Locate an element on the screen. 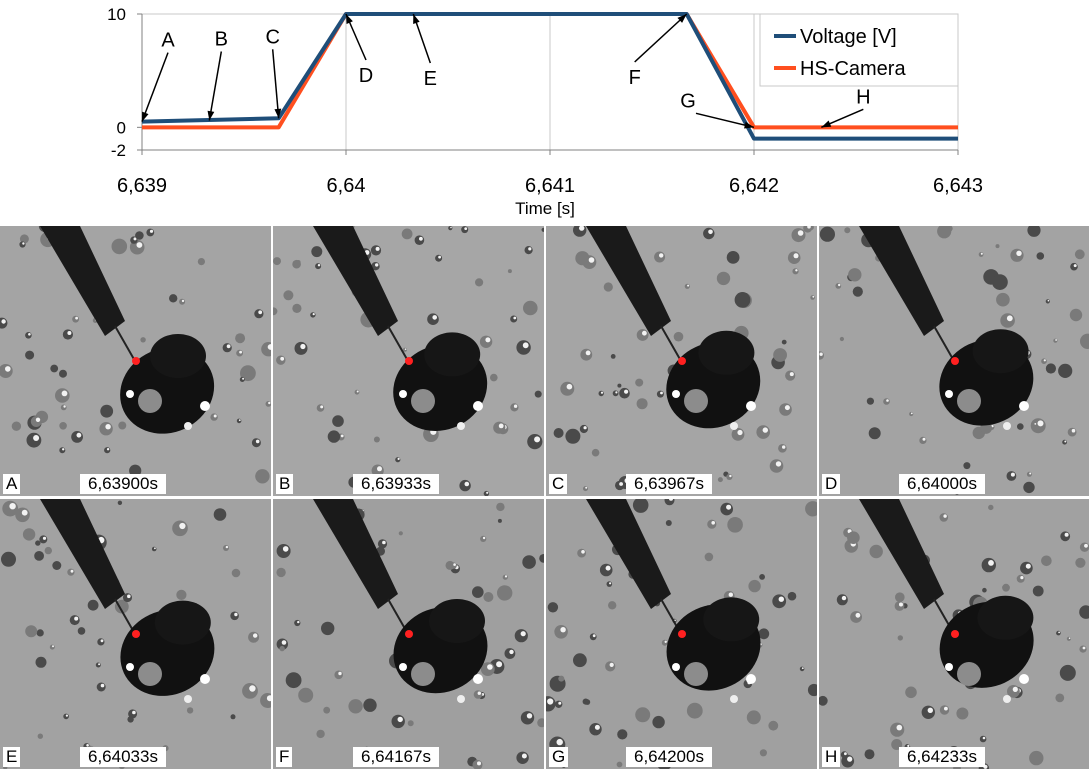  x-axis-label: Time [s] is located at coordinates (545, 208).